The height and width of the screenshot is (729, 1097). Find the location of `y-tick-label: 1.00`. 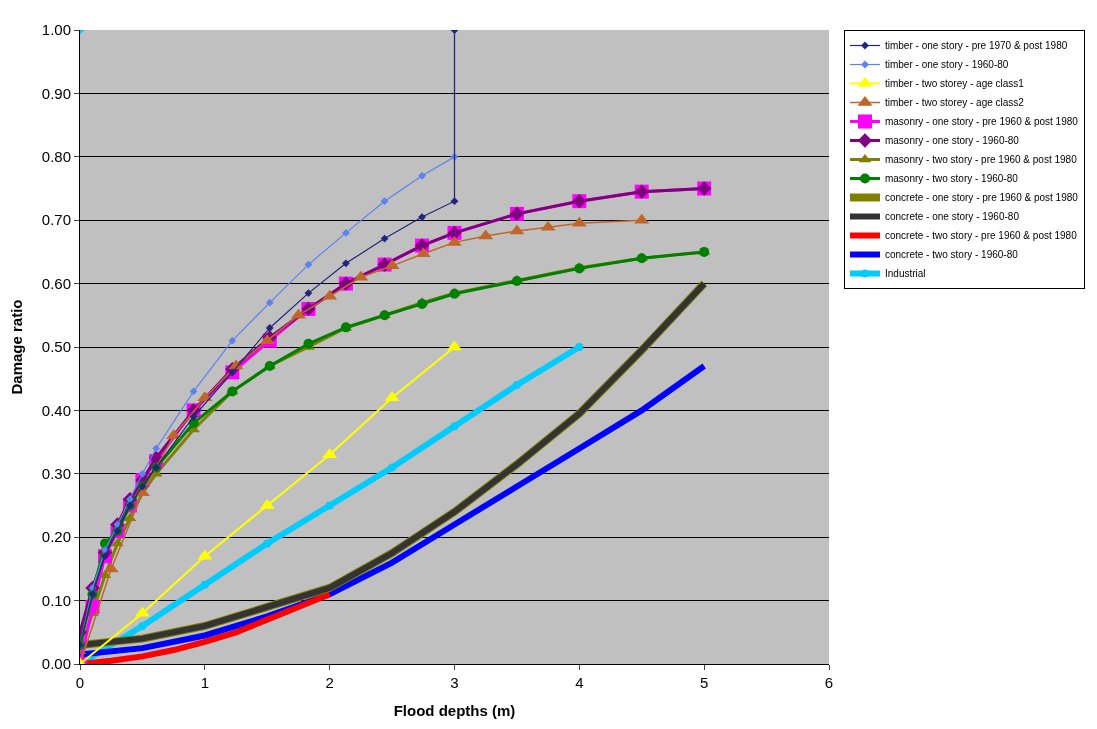

y-tick-label: 1.00 is located at coordinates (56, 30).